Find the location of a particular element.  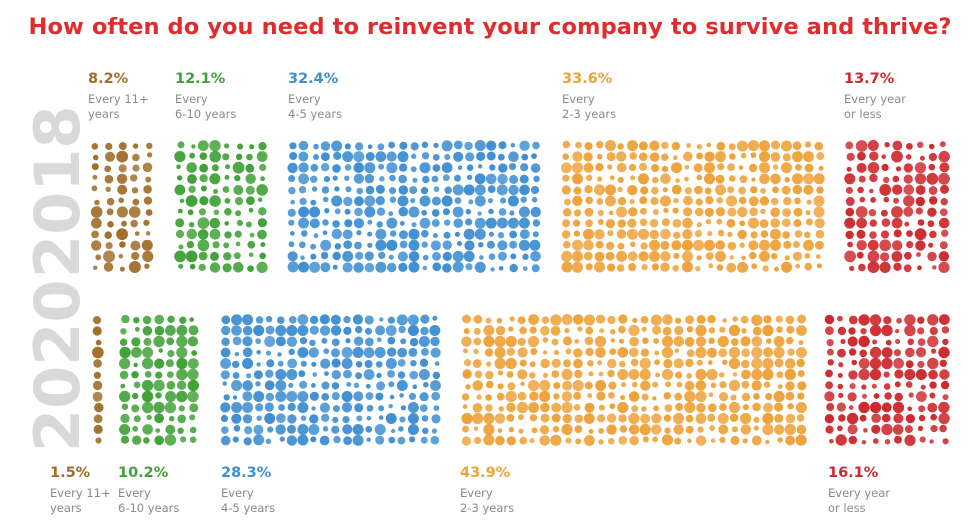

label-2018-every-4-5: 32.4% Every 4-5 years is located at coordinates (343, 95).